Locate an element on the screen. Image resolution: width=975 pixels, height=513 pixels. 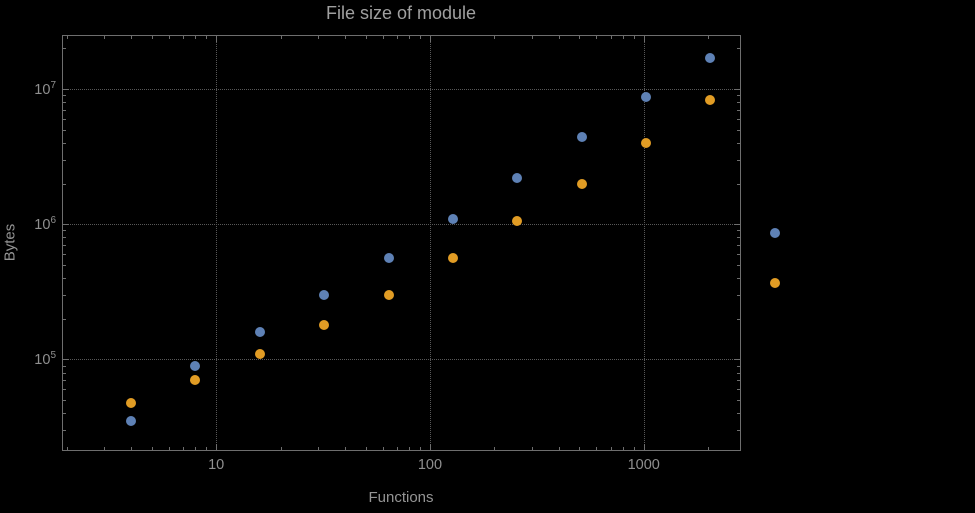
y-tick-exponent: 5 is located at coordinates (53, 356).